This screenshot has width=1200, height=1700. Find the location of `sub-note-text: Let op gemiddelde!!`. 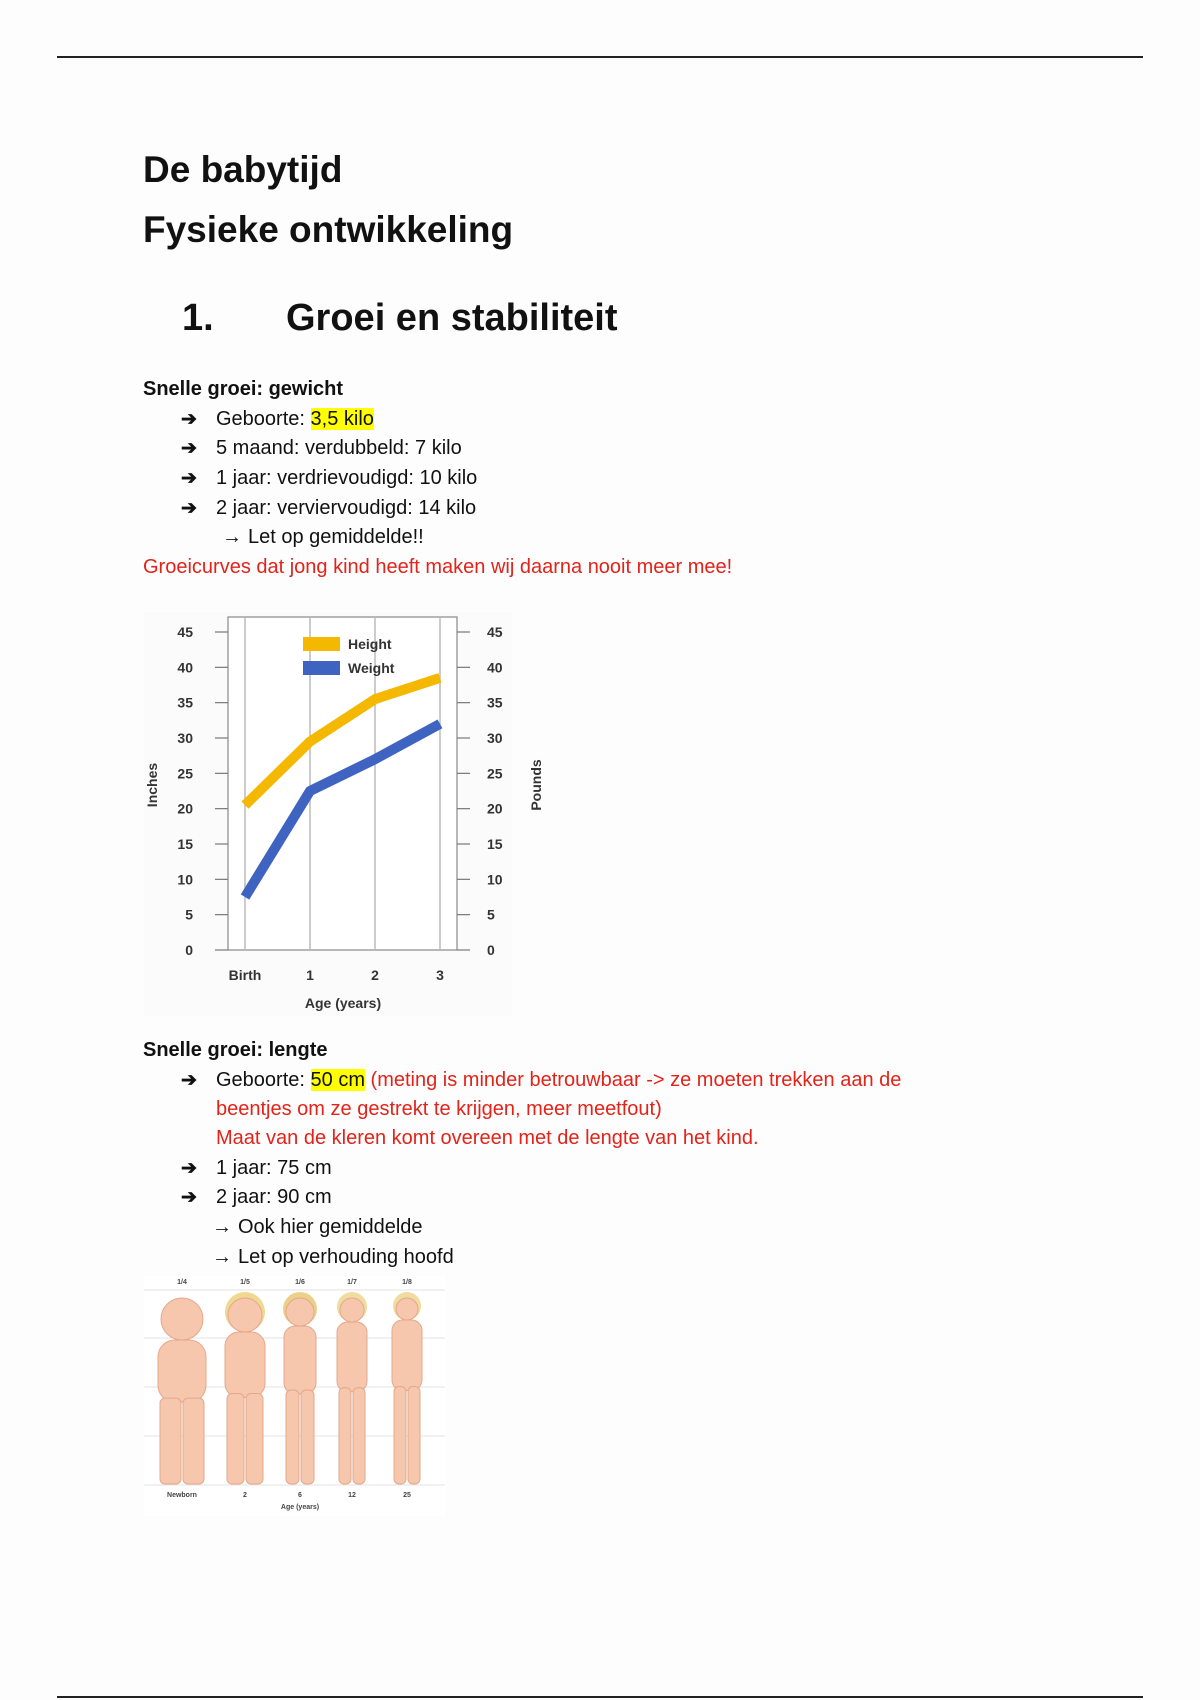

sub-note-text: Let op gemiddelde!! is located at coordinates (336, 537).